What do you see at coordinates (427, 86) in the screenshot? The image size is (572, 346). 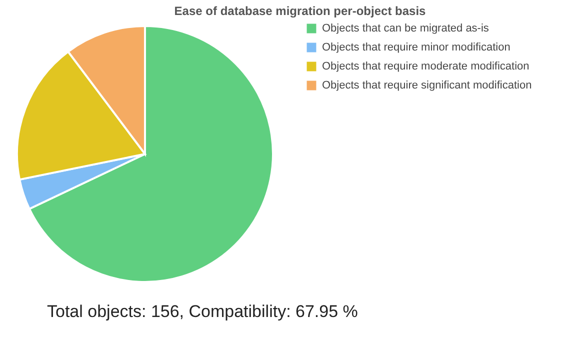 I see `legend-label: Objects that require significant modification` at bounding box center [427, 86].